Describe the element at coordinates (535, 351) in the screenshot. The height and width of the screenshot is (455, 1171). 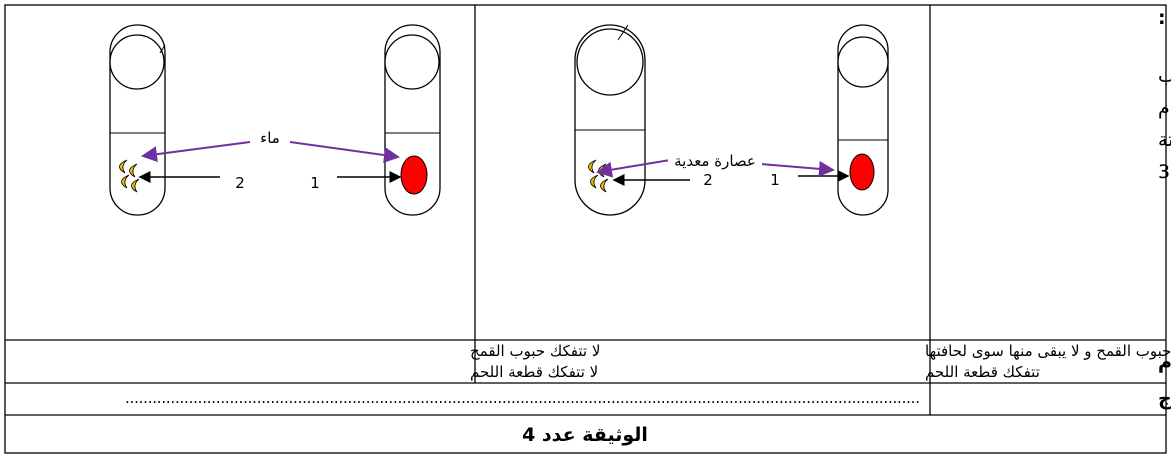
I see `result-text: لا تتفكك حبوب القمح` at that location.